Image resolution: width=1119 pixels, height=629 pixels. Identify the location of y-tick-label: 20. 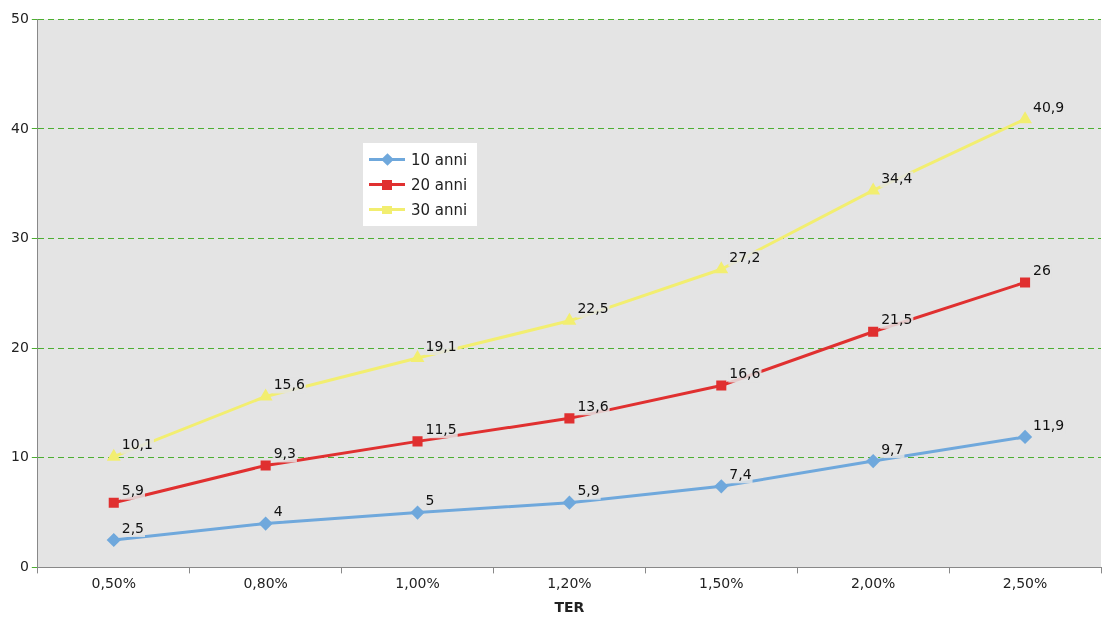
(19, 346).